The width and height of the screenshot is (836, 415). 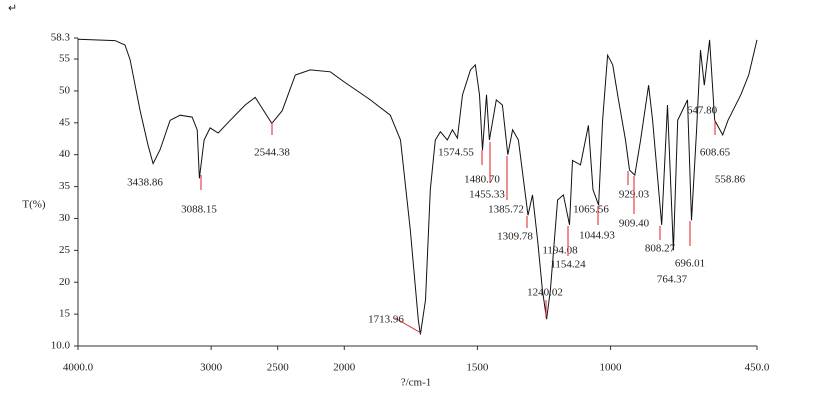 I want to click on x-tick-label: 2500, so click(x=278, y=368).